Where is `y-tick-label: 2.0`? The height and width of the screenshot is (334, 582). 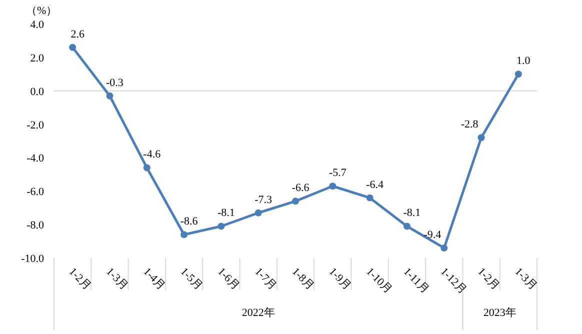 y-tick-label: 2.0 is located at coordinates (37, 58).